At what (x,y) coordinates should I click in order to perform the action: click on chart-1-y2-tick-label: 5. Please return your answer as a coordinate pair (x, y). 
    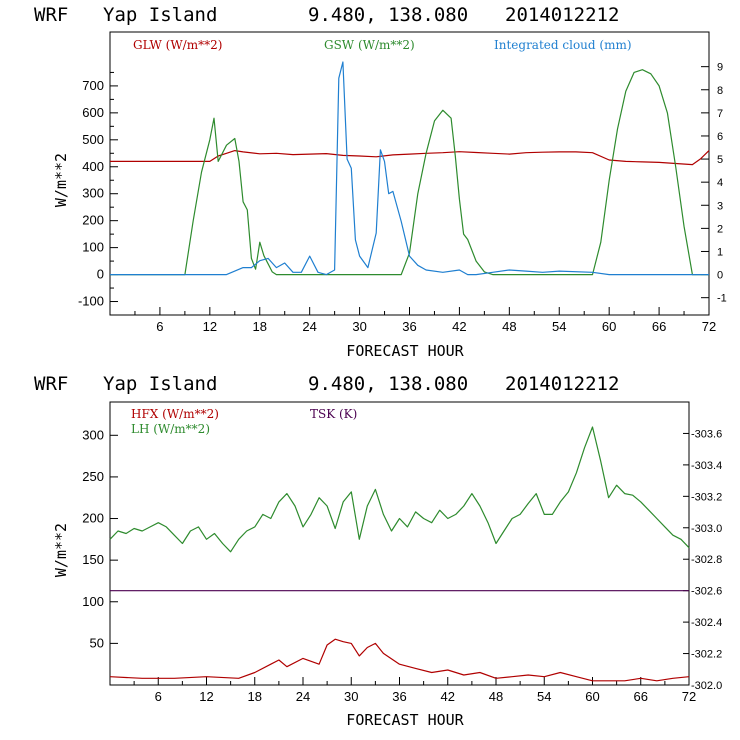
    Looking at the image, I should click on (720, 160).